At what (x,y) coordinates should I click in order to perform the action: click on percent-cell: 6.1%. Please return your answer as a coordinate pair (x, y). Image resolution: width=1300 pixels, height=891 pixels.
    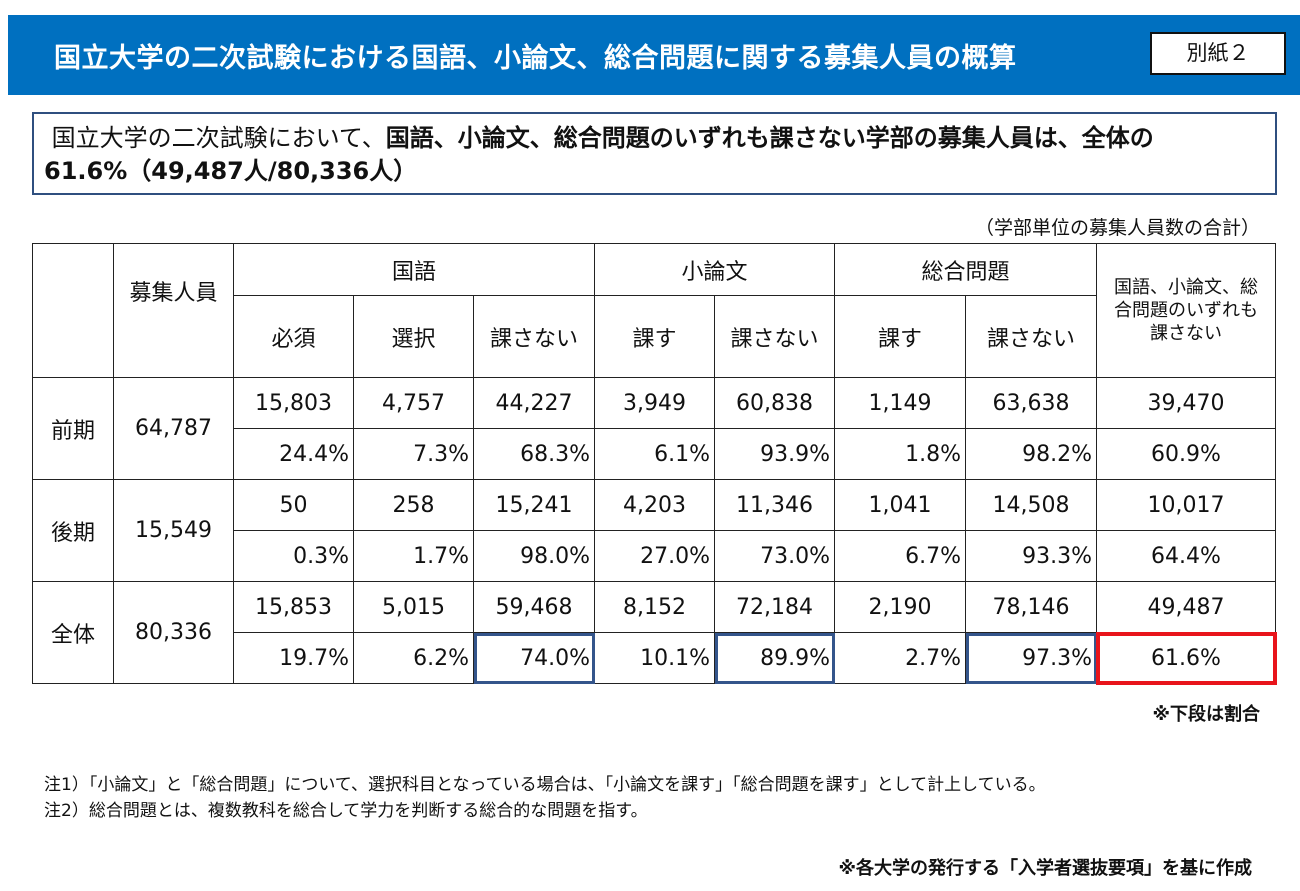
    Looking at the image, I should click on (654, 454).